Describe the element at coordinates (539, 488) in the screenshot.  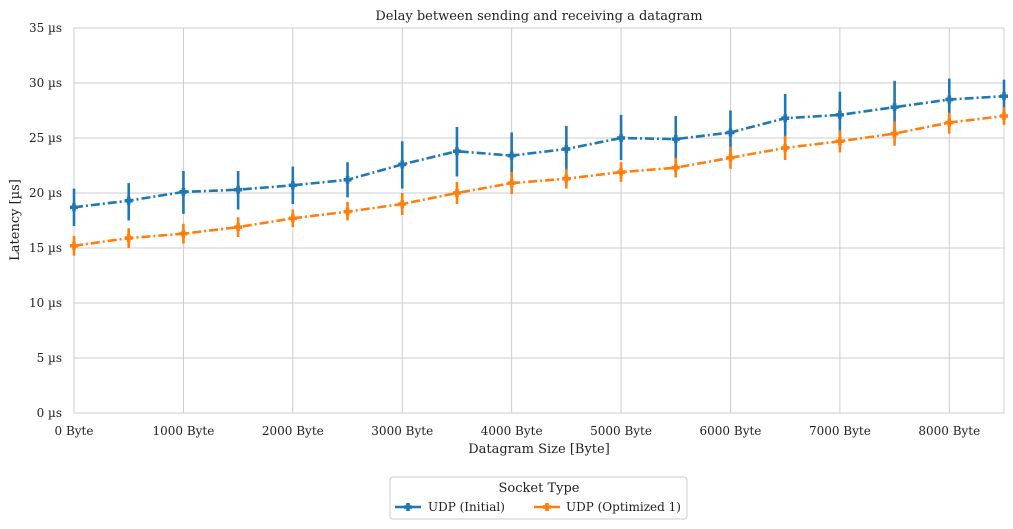
I see `legend-title: Socket Type` at that location.